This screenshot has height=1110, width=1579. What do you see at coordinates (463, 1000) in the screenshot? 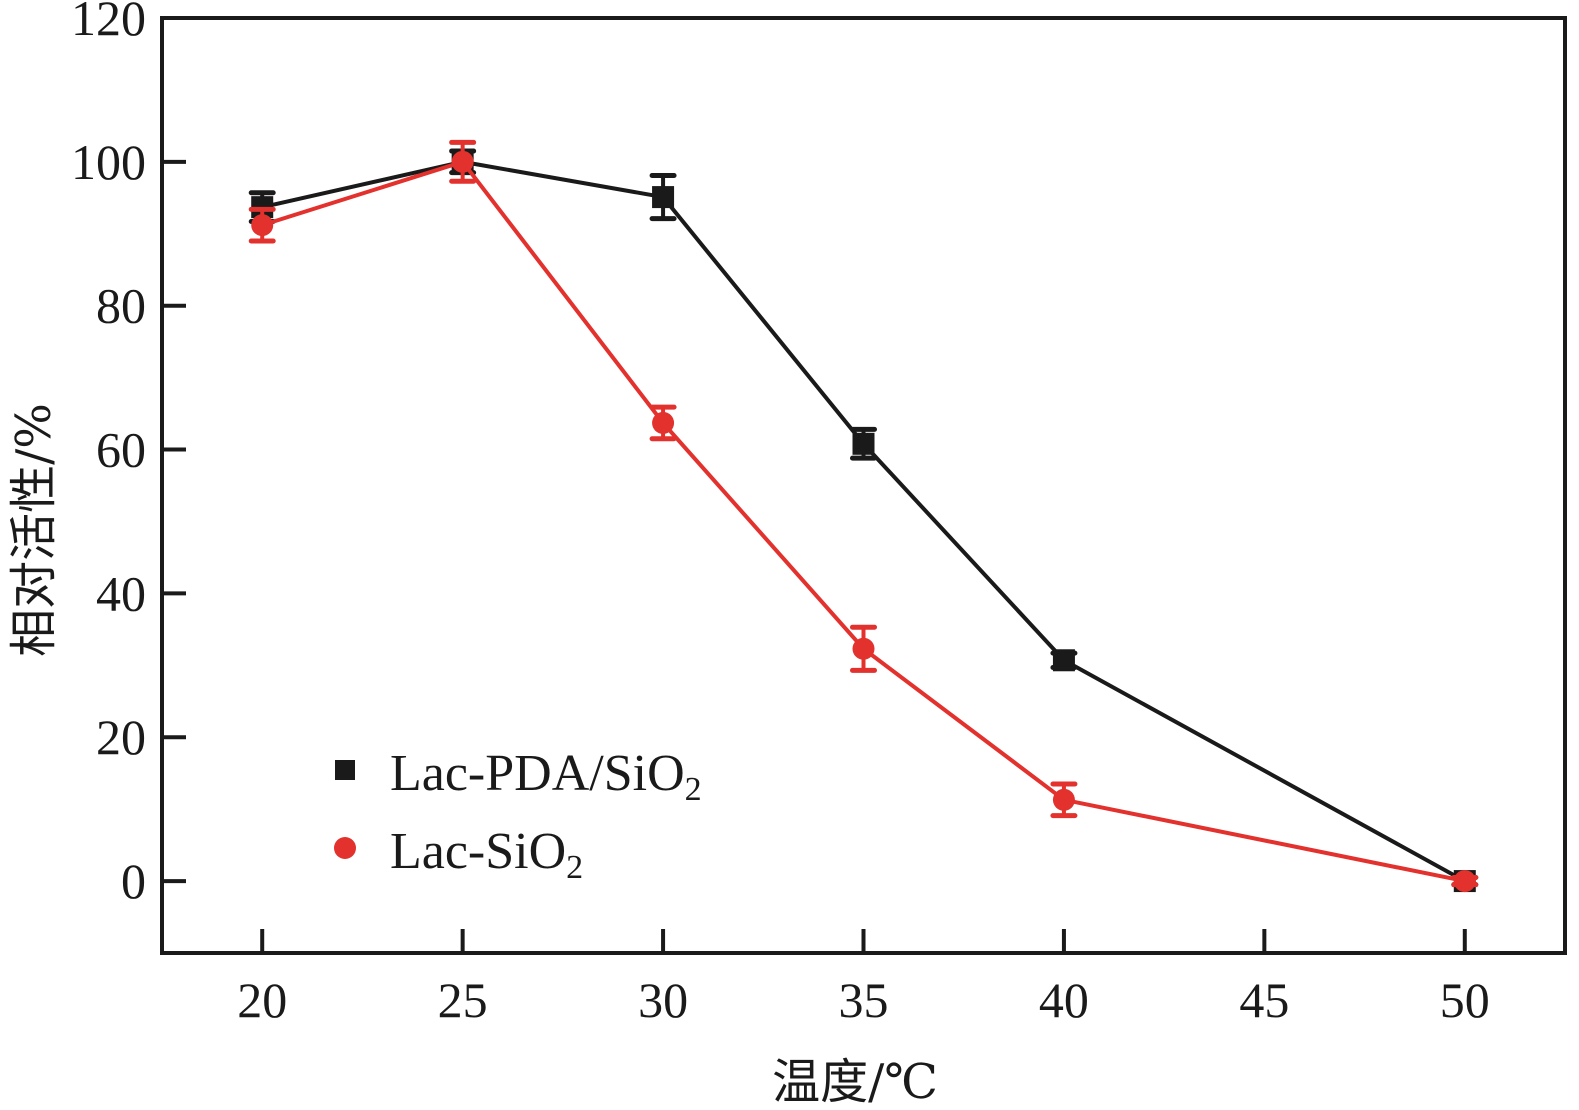
I see `x-tick-label: 25` at bounding box center [463, 1000].